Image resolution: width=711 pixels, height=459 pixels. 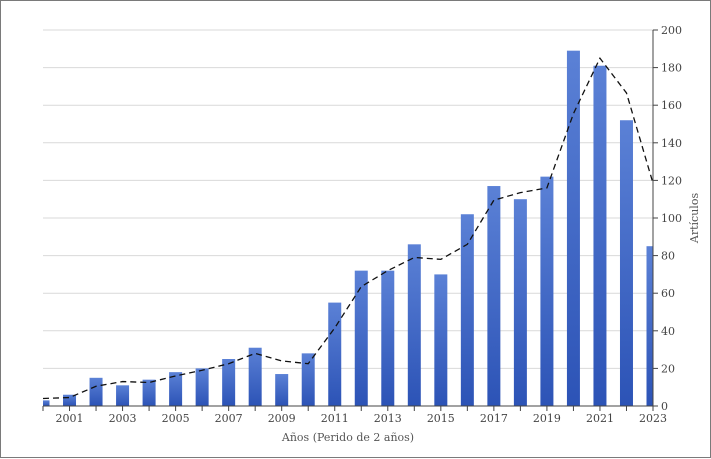 What do you see at coordinates (335, 354) in the screenshot?
I see `bar-2011` at bounding box center [335, 354].